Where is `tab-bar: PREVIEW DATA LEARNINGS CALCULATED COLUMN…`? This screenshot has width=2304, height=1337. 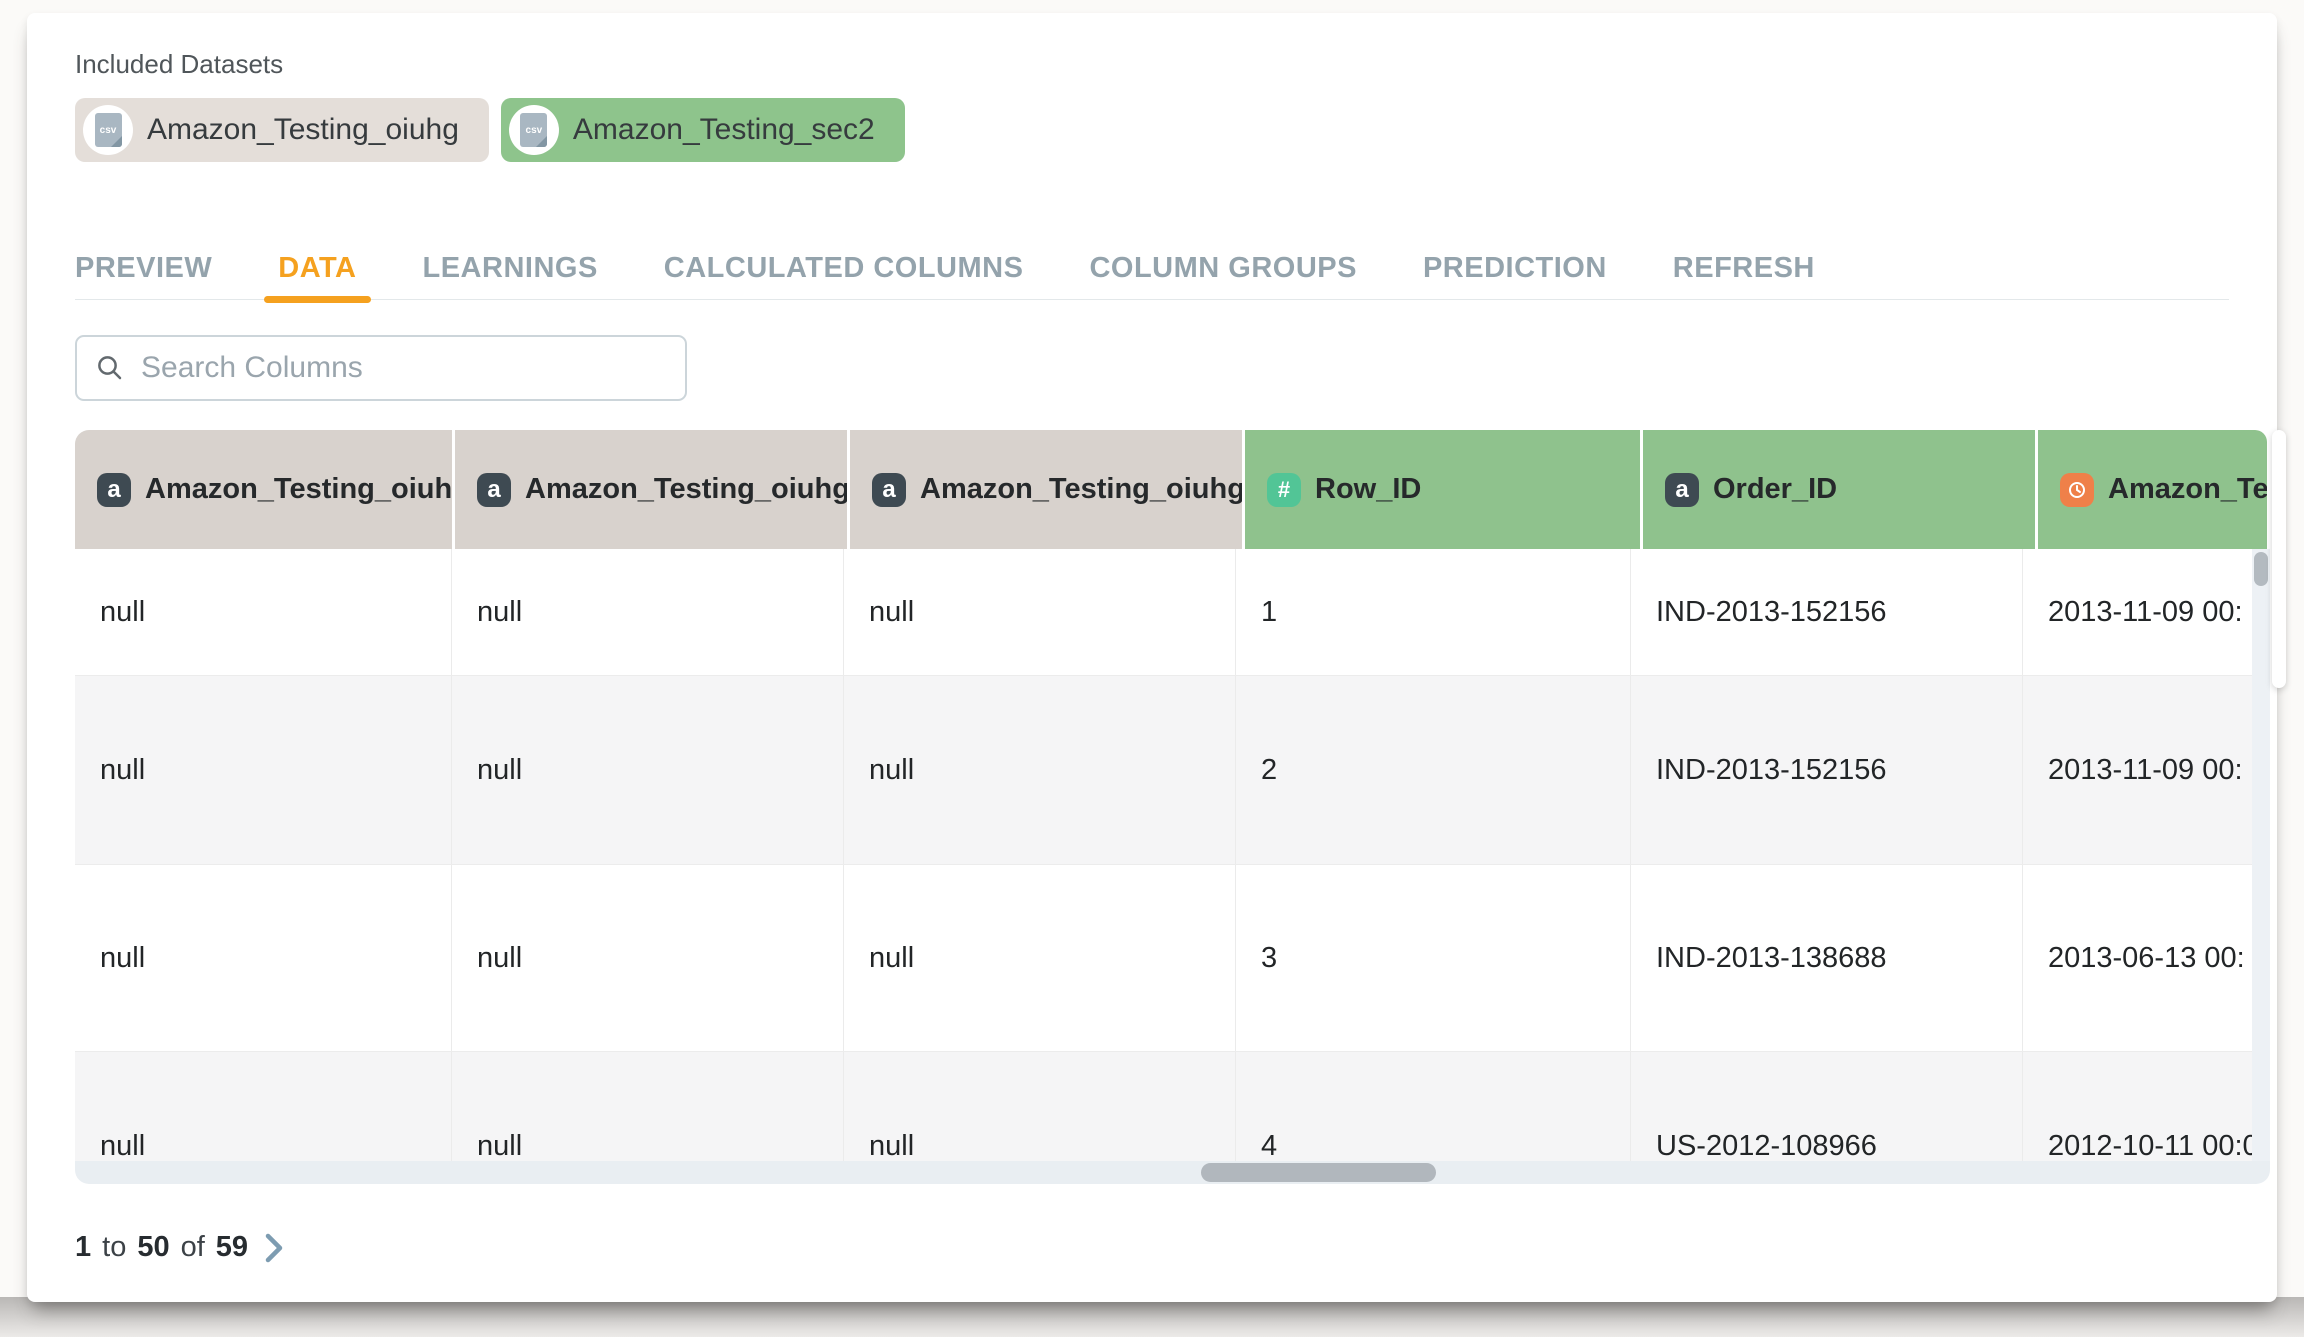 tab-bar: PREVIEW DATA LEARNINGS CALCULATED COLUMN… is located at coordinates (1152, 277).